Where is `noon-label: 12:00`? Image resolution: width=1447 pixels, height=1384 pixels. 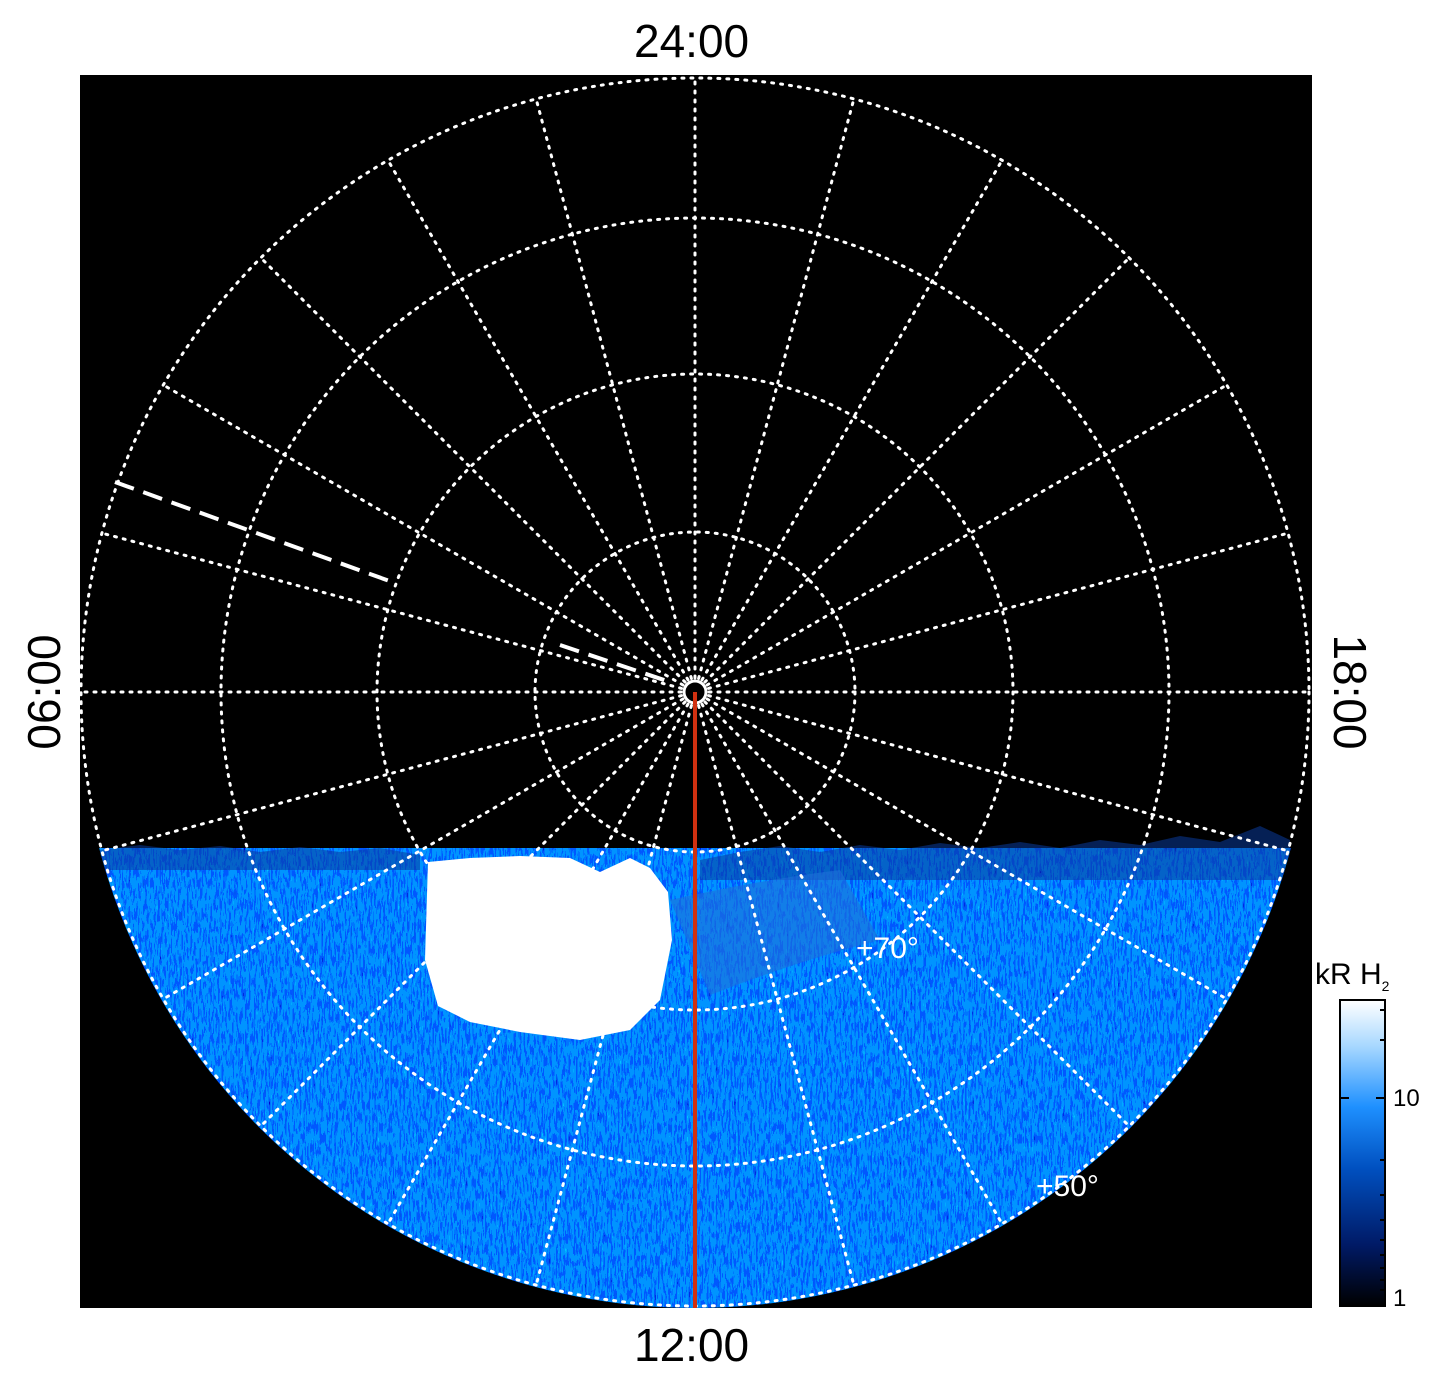 noon-label: 12:00 is located at coordinates (692, 1345).